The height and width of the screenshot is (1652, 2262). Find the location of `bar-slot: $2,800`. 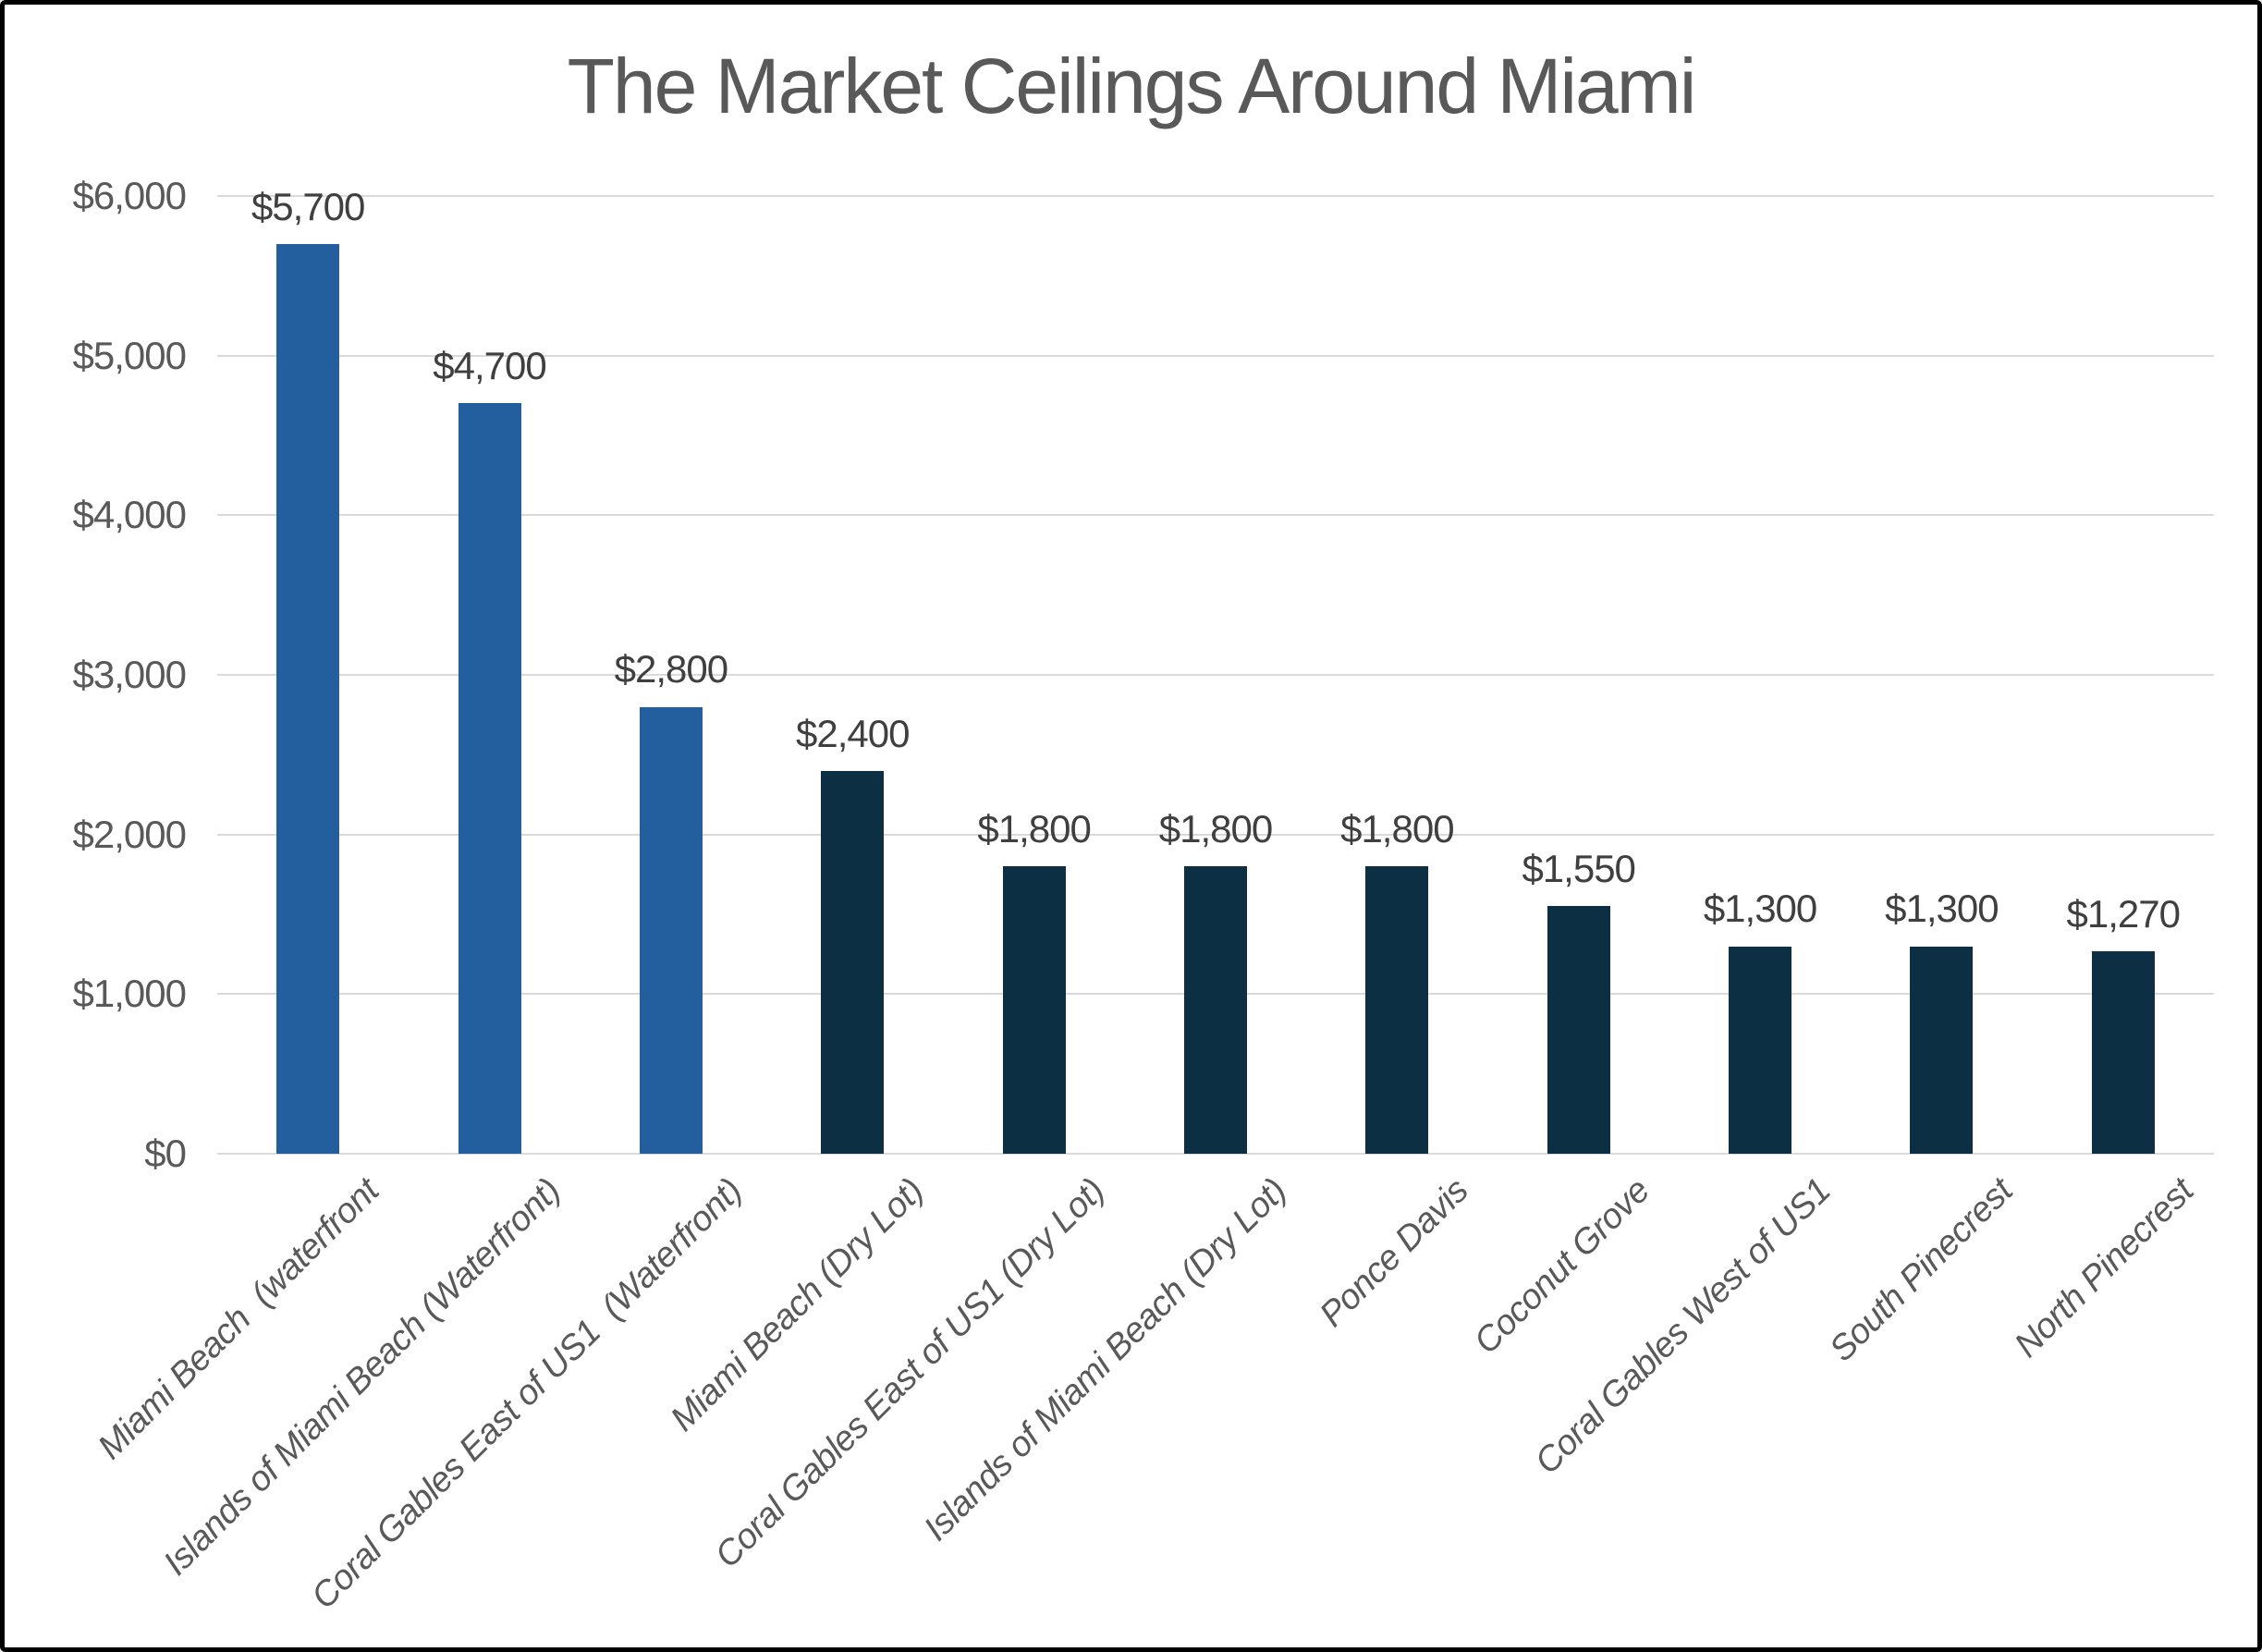

bar-slot: $2,800 is located at coordinates (672, 675).